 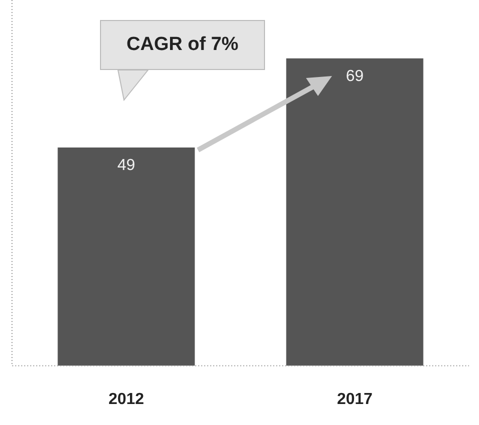 What do you see at coordinates (126, 165) in the screenshot?
I see `data-label: 49` at bounding box center [126, 165].